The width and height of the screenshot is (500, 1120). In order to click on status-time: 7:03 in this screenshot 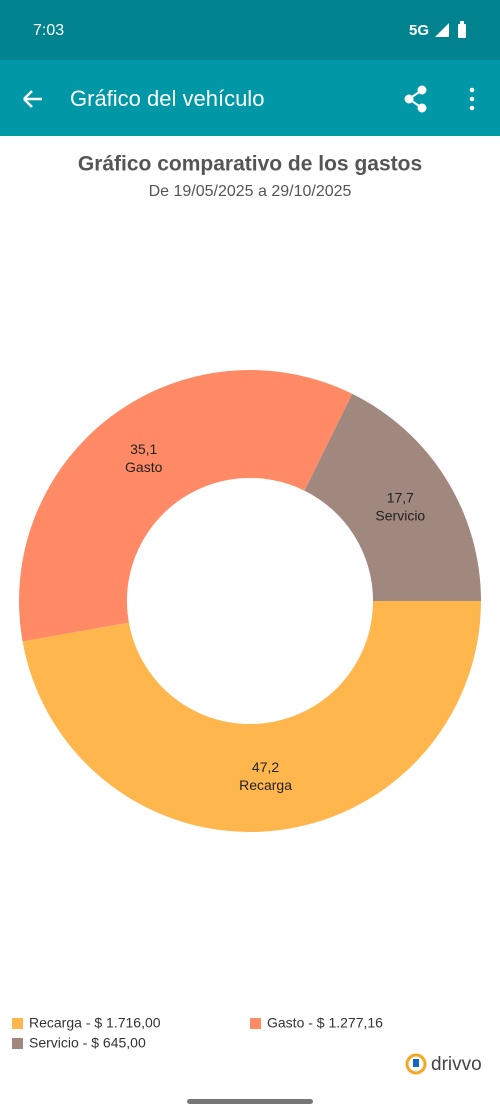, I will do `click(48, 30)`.